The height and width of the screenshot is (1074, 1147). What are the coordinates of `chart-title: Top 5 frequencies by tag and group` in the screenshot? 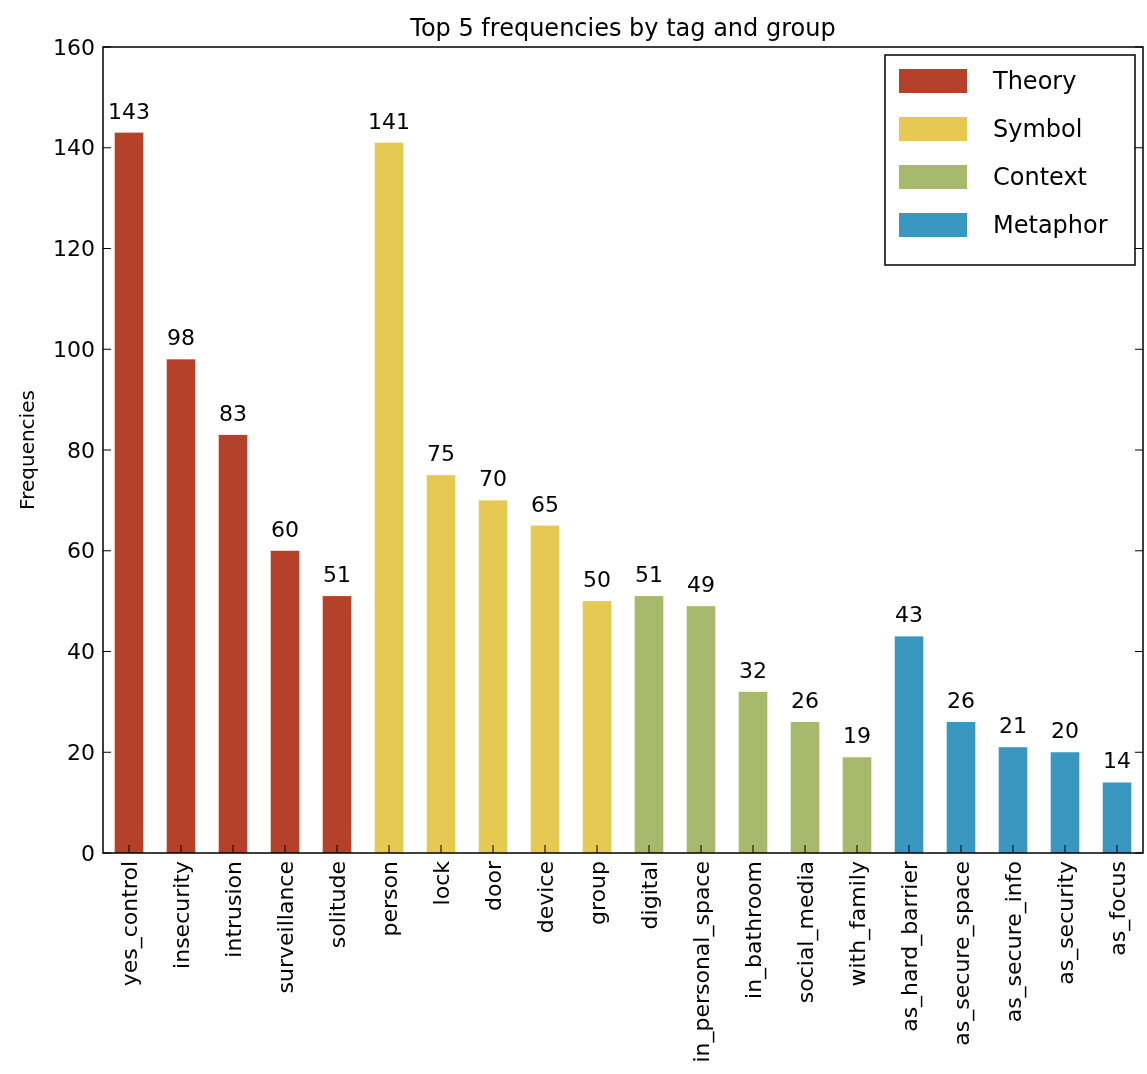 It's located at (622, 28).